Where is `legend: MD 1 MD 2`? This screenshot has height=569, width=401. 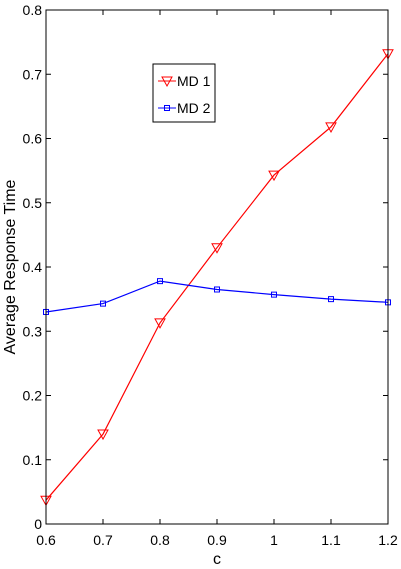 legend: MD 1 MD 2 is located at coordinates (184, 93).